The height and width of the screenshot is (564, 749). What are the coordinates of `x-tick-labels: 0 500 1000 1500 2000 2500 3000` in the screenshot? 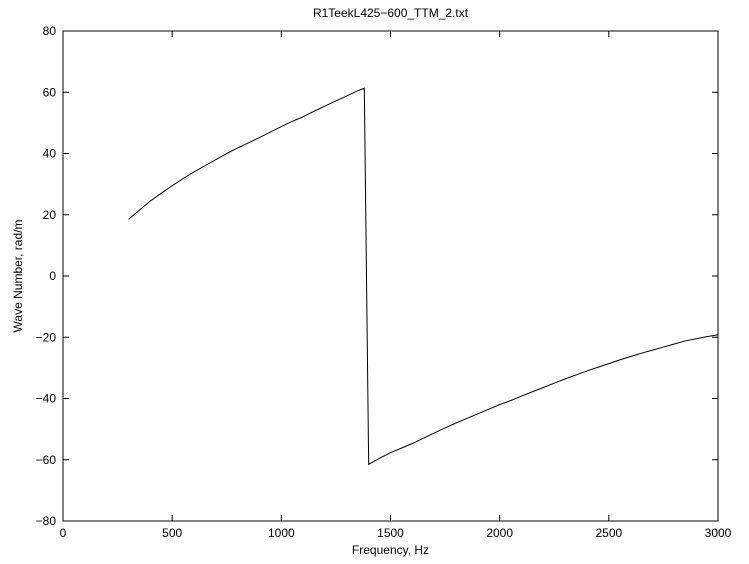 It's located at (396, 533).